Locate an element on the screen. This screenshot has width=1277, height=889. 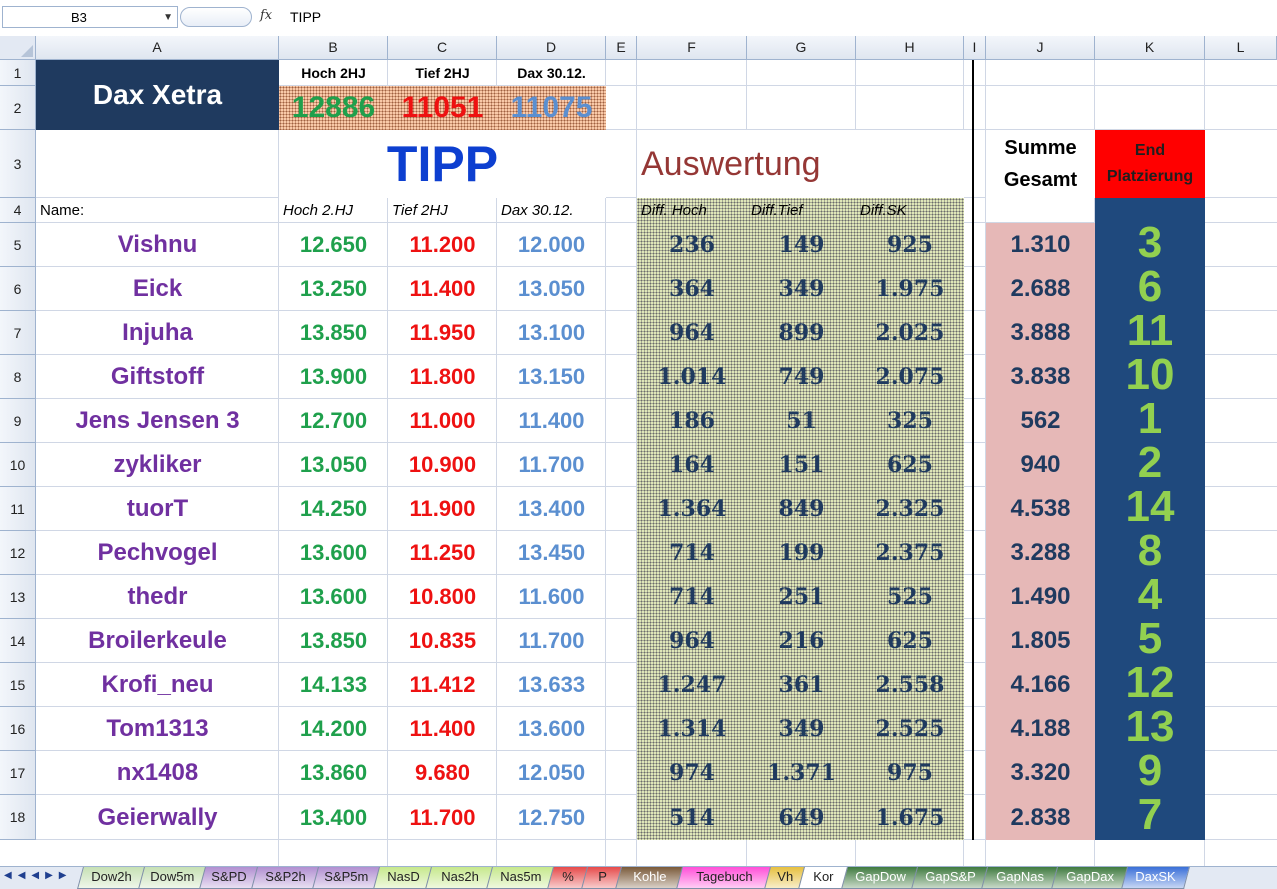
row-header-3: 3 is located at coordinates (18, 164).